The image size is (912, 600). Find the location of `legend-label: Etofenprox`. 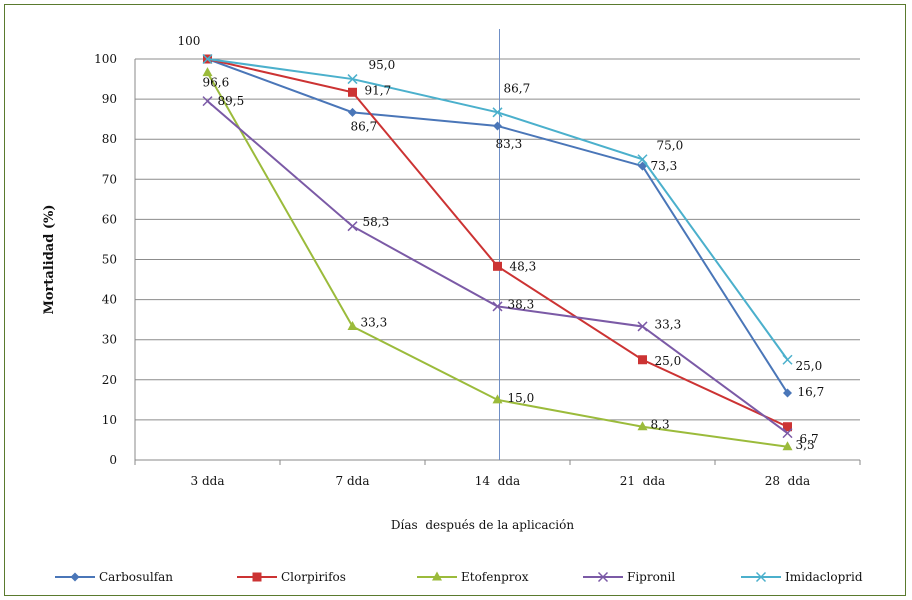

legend-label: Etofenprox is located at coordinates (495, 577).